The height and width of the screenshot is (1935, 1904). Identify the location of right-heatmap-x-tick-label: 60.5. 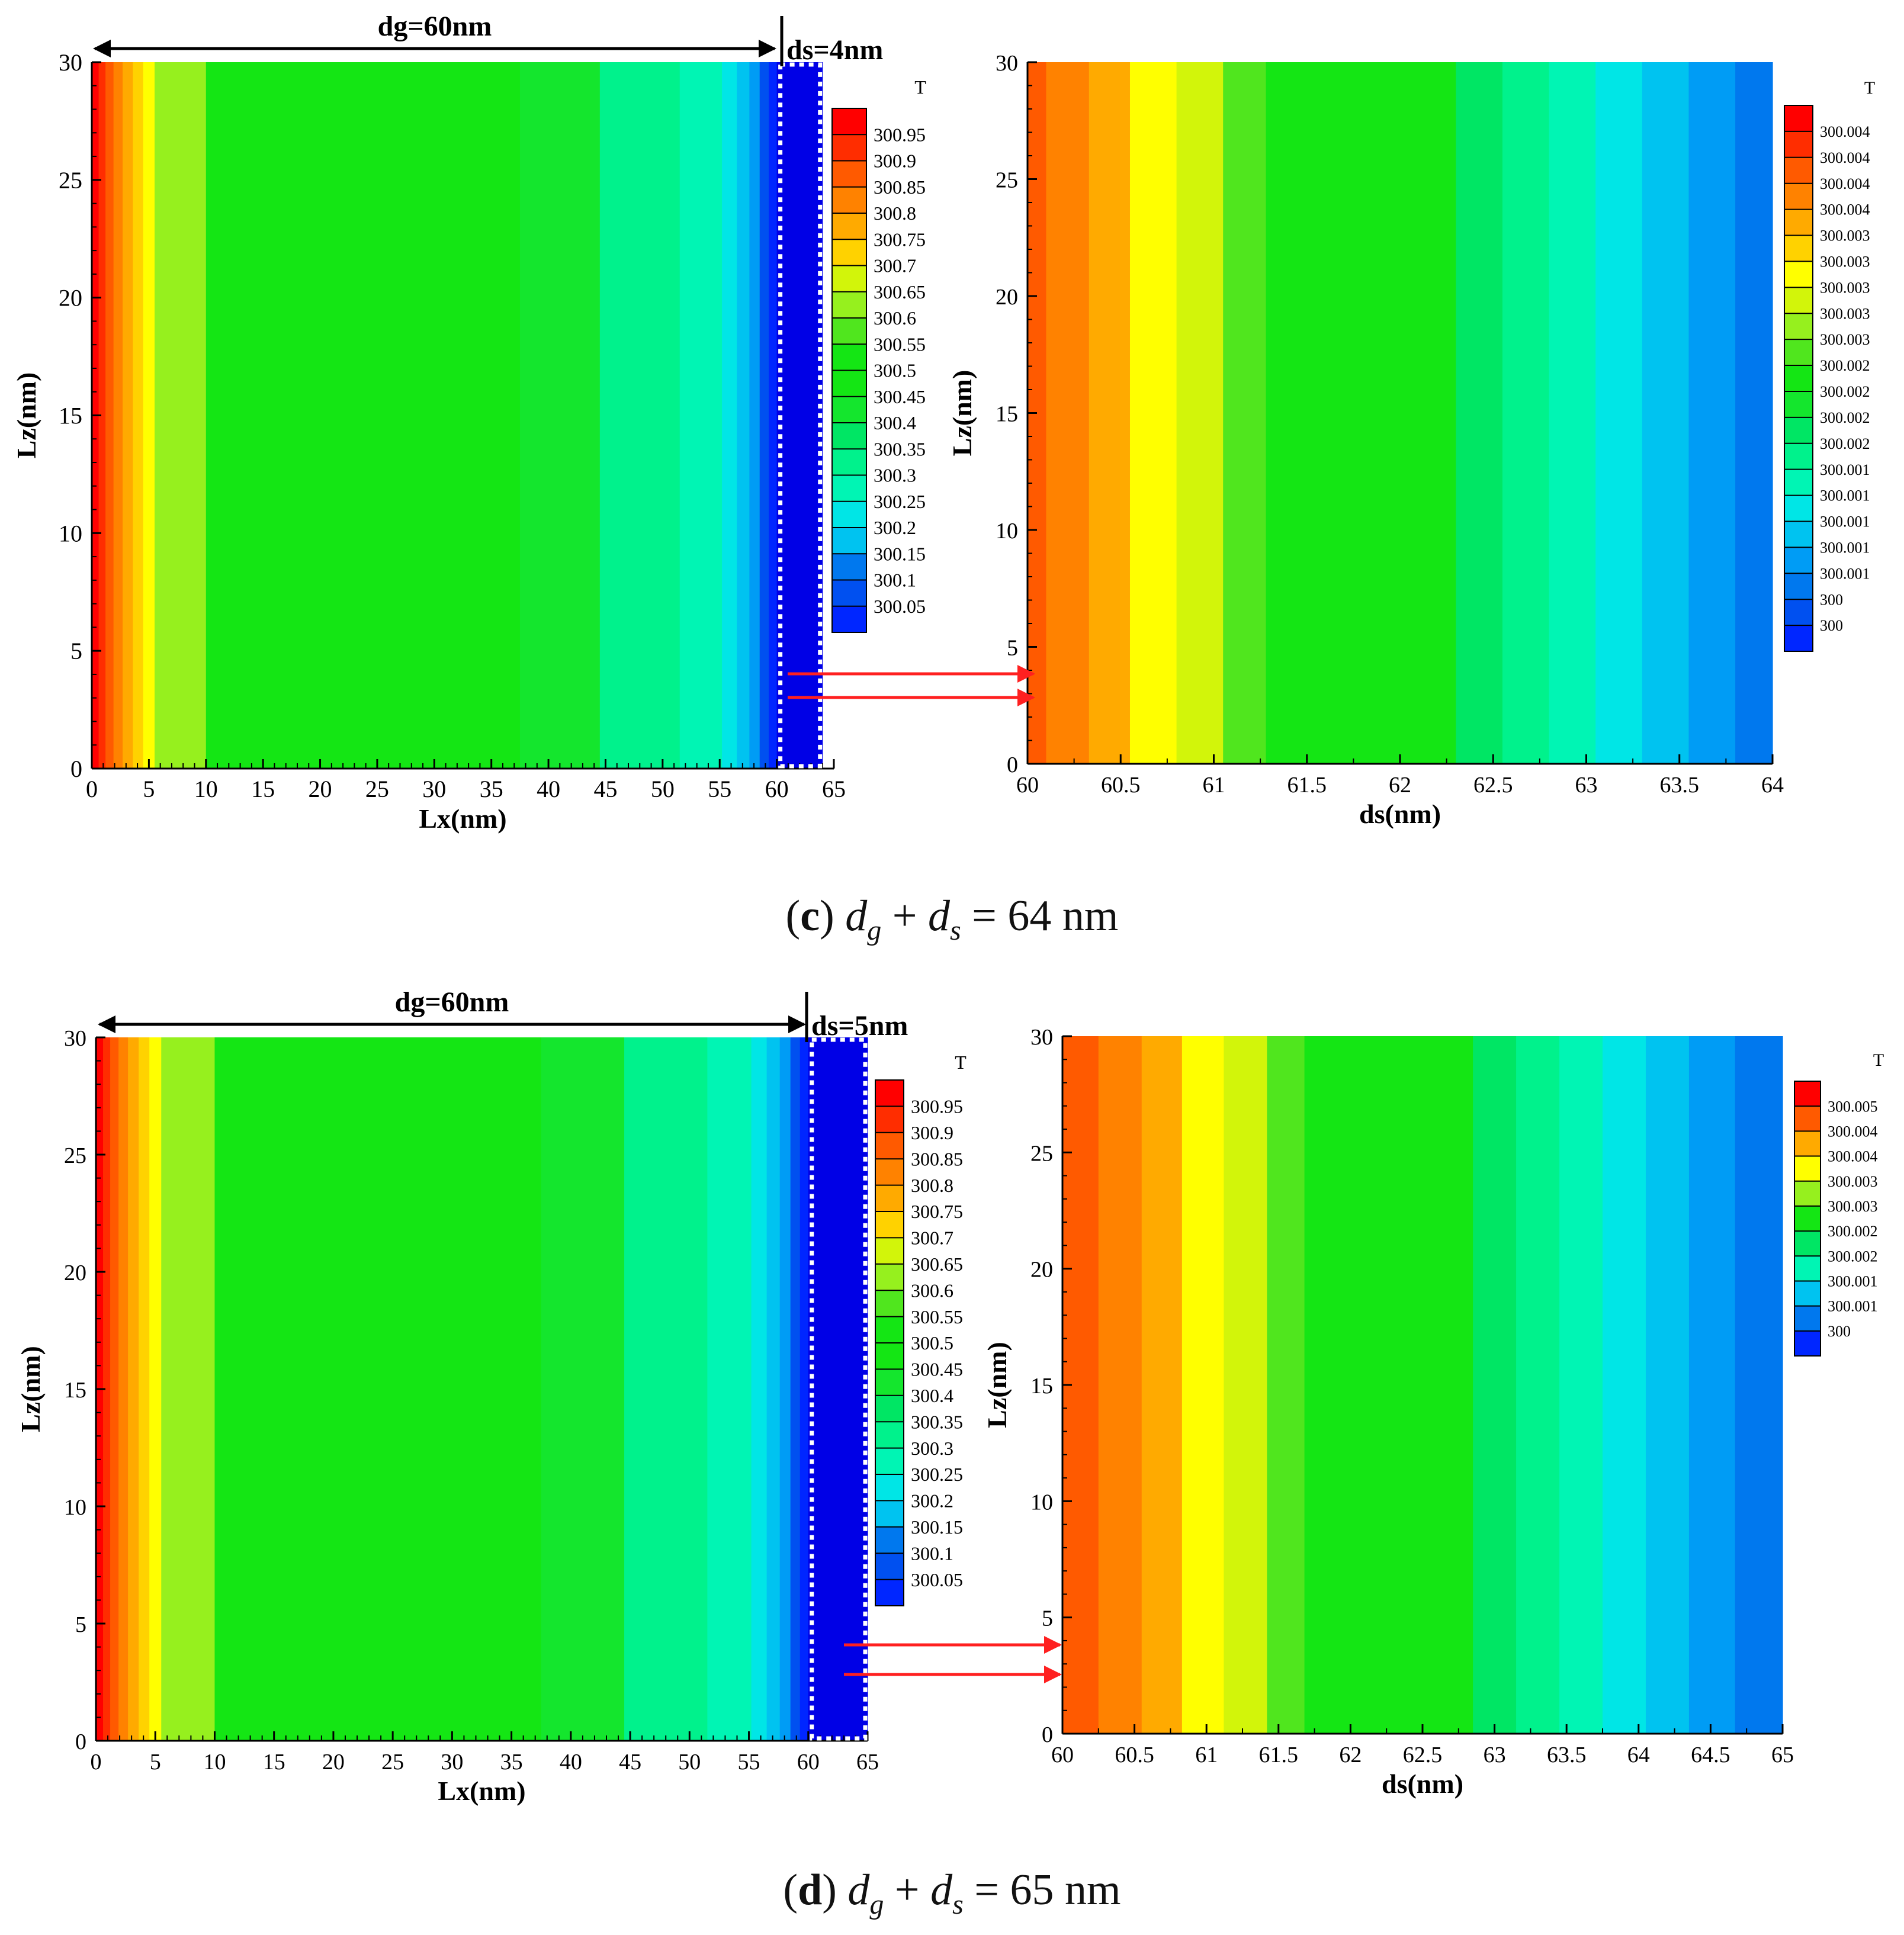
(1121, 785).